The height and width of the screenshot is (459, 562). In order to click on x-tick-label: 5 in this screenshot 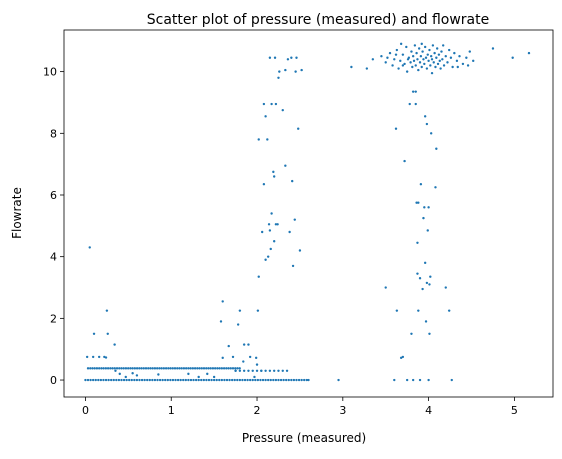, I will do `click(514, 410)`.